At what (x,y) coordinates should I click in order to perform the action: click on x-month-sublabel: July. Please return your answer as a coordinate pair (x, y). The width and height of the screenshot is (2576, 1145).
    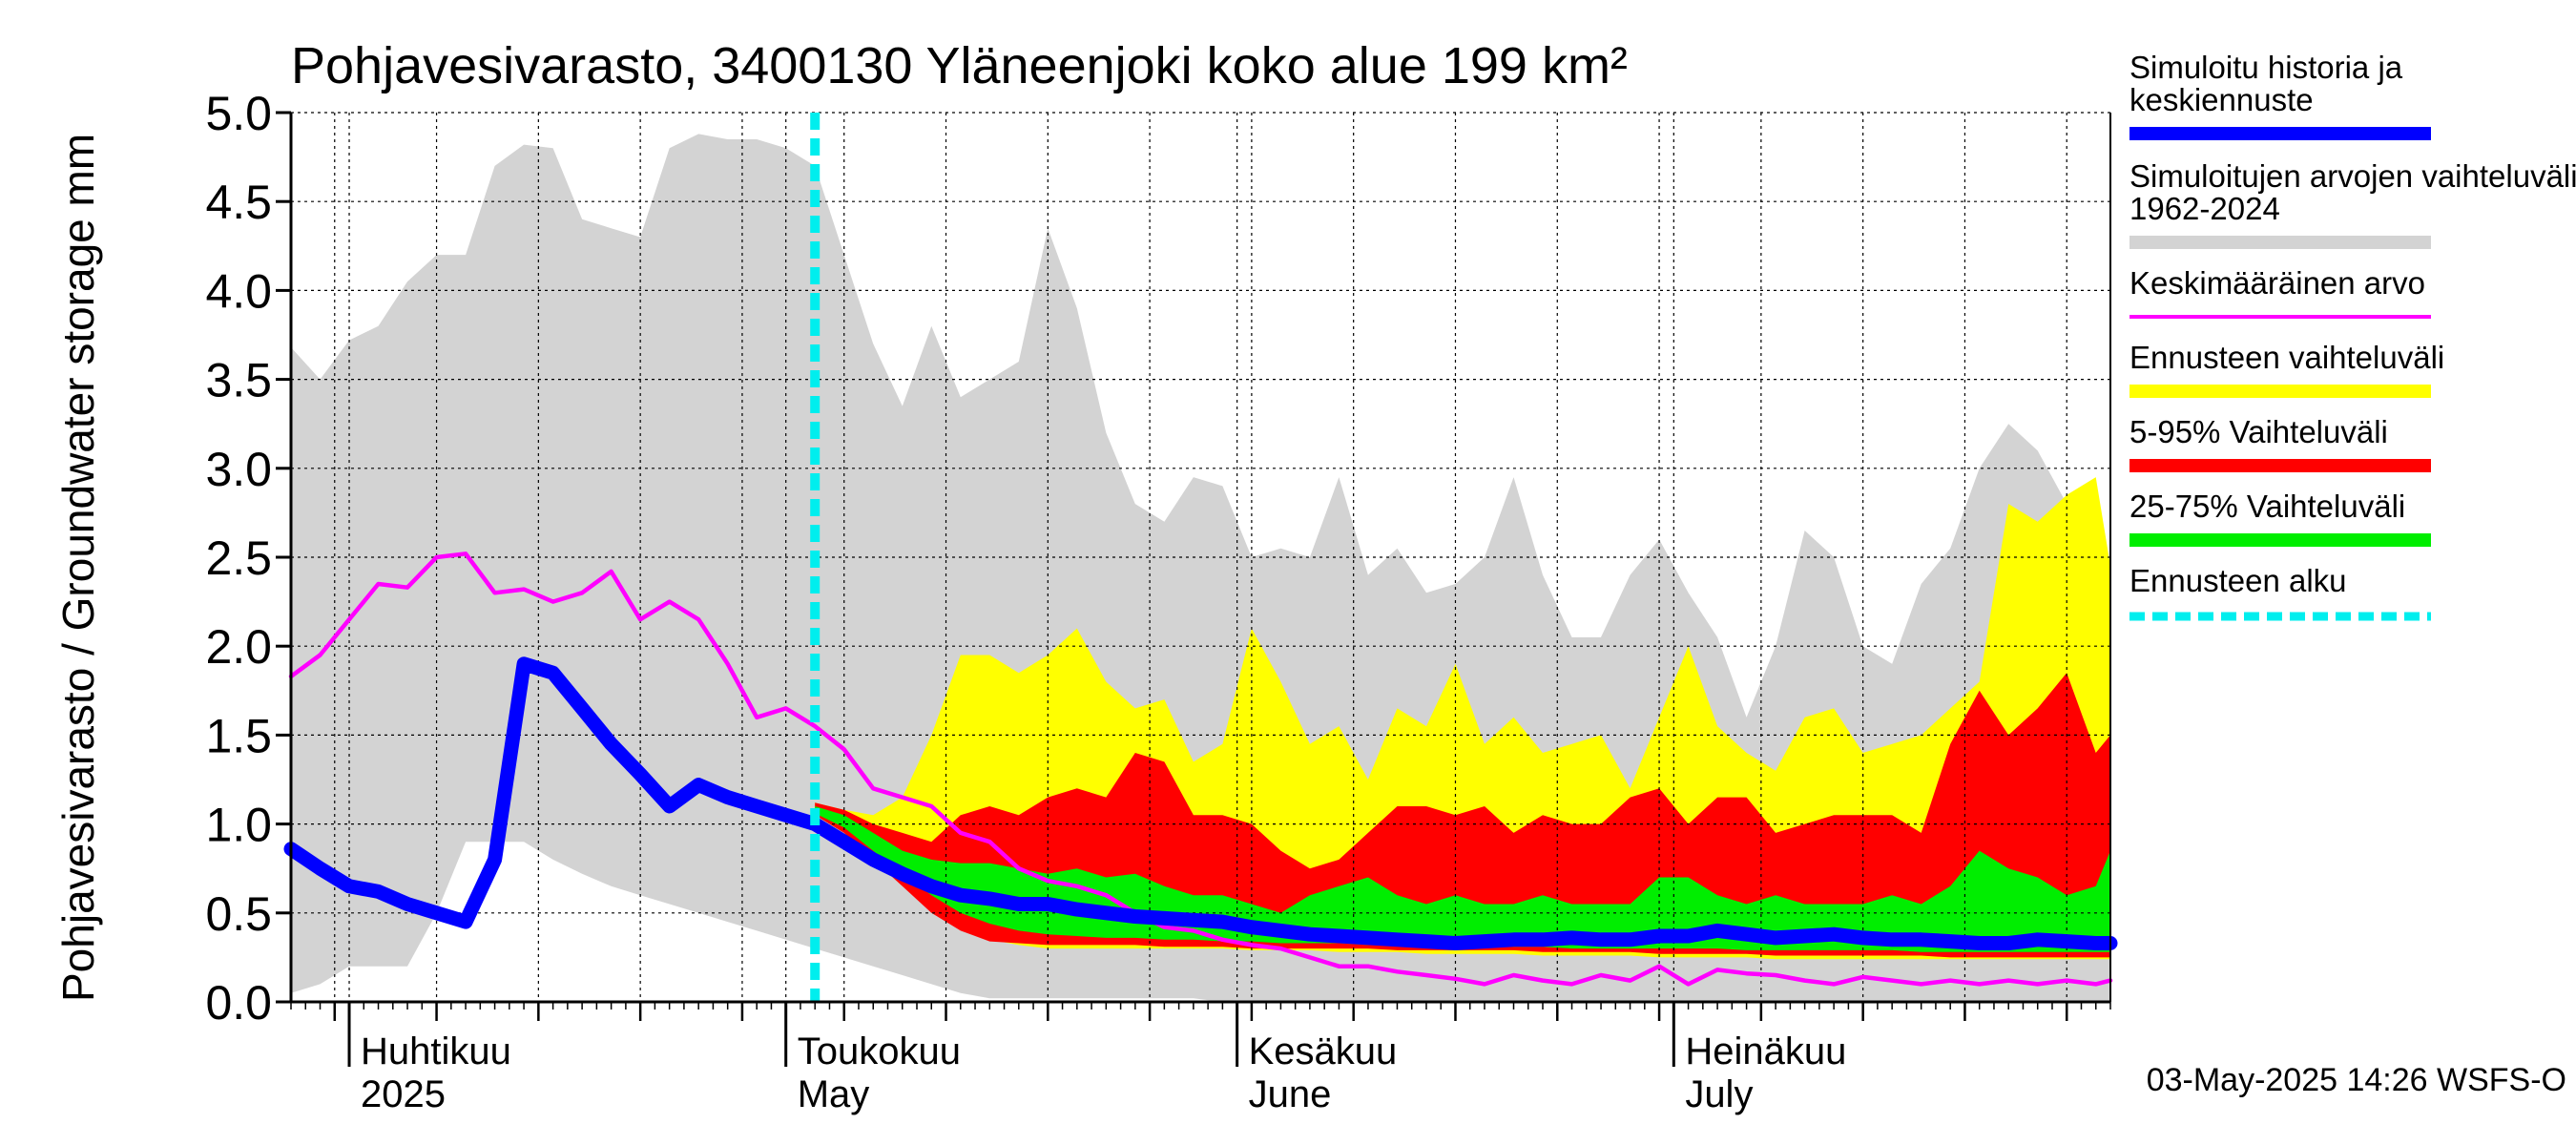
    Looking at the image, I should click on (1719, 1094).